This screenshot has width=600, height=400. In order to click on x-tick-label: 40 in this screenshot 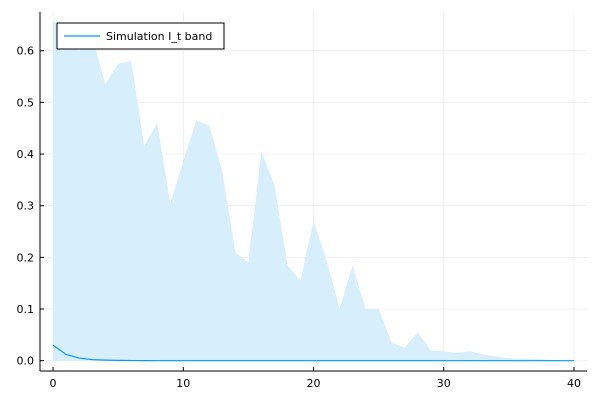, I will do `click(574, 383)`.